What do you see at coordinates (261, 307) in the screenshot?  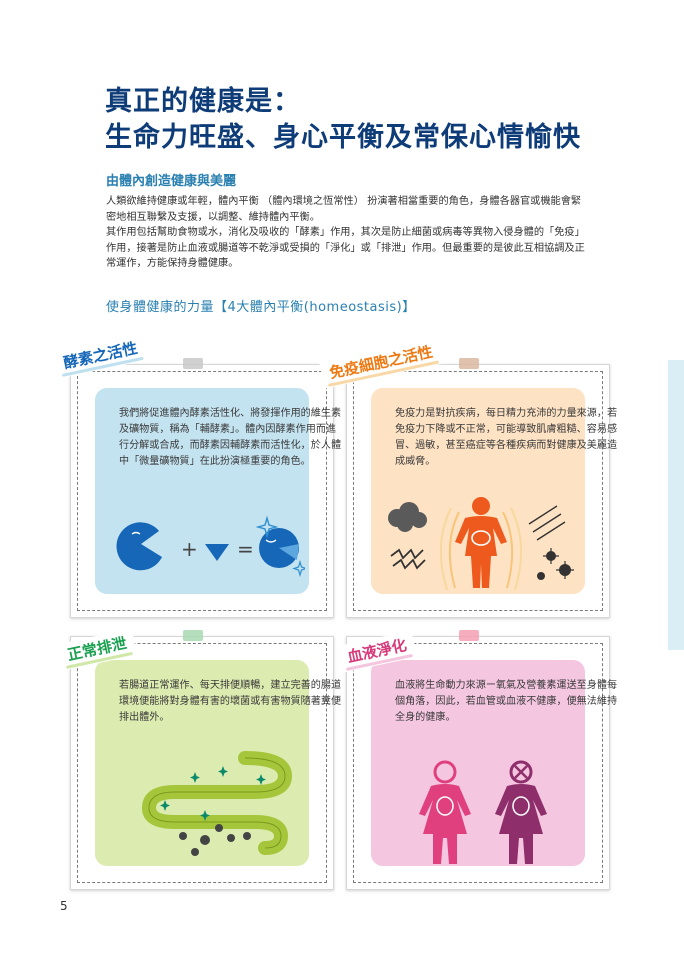 I see `section-heading: 使身體健康的力量【4大體內平衡(homeostasis)】` at bounding box center [261, 307].